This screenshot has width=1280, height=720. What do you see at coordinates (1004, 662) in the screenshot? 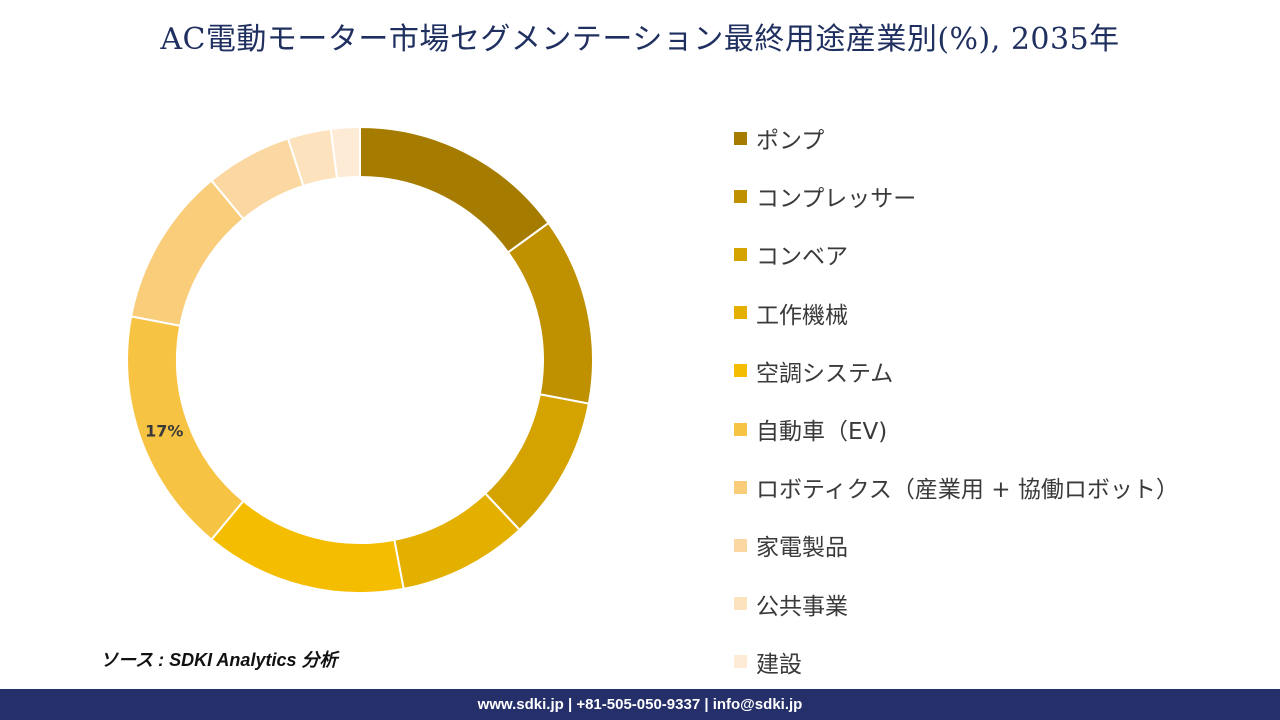
I see `legend-item: 建設` at bounding box center [1004, 662].